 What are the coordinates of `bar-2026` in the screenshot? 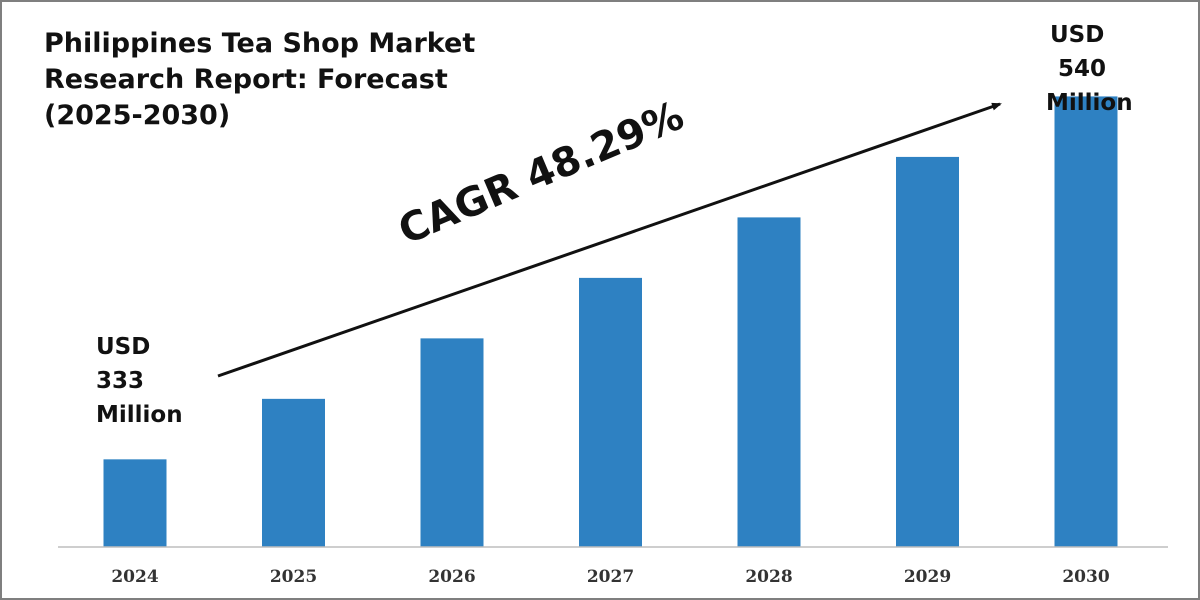 It's located at (452, 442).